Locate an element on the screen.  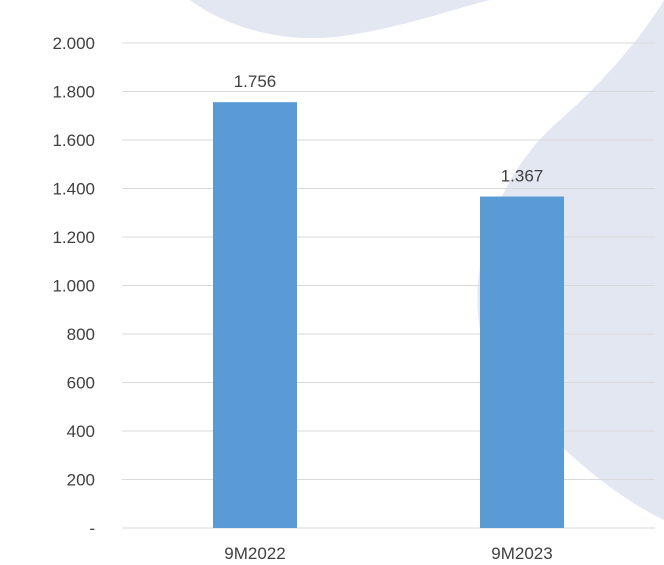
y-tick-label: 1.800 is located at coordinates (73, 92).